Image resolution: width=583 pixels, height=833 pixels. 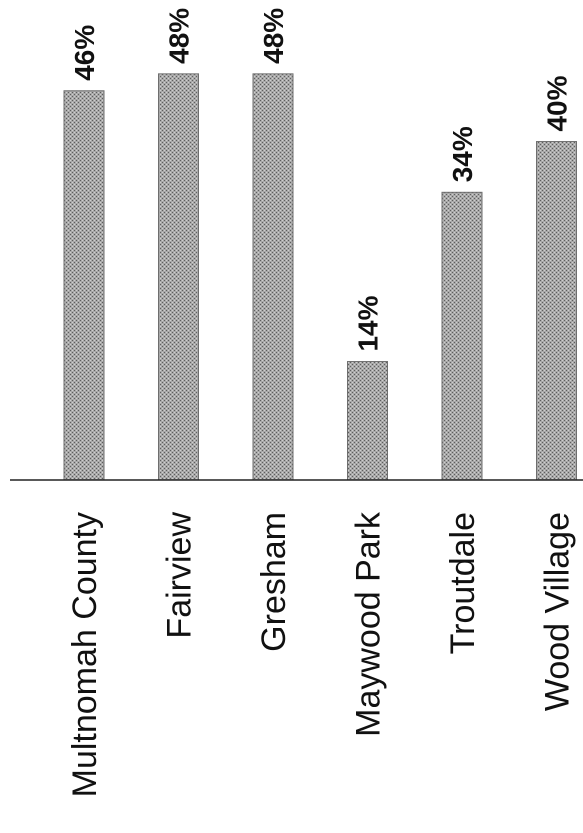 I want to click on bar-multnomah-county, so click(x=84, y=285).